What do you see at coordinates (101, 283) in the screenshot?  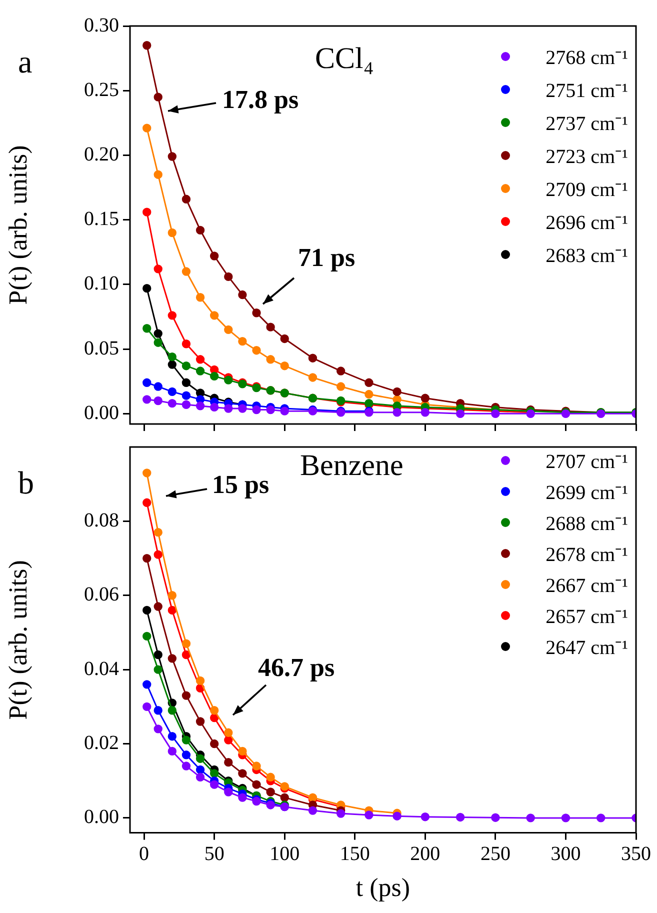 I see `y-tick-label: 0.10` at bounding box center [101, 283].